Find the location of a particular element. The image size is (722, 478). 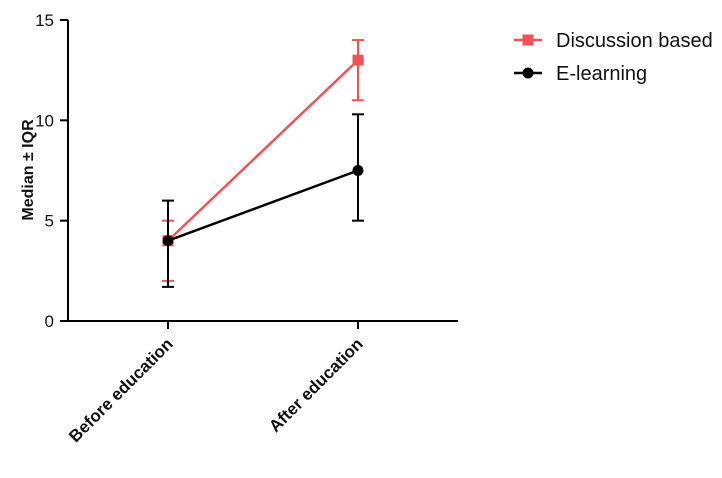

series-layer is located at coordinates (263, 163).